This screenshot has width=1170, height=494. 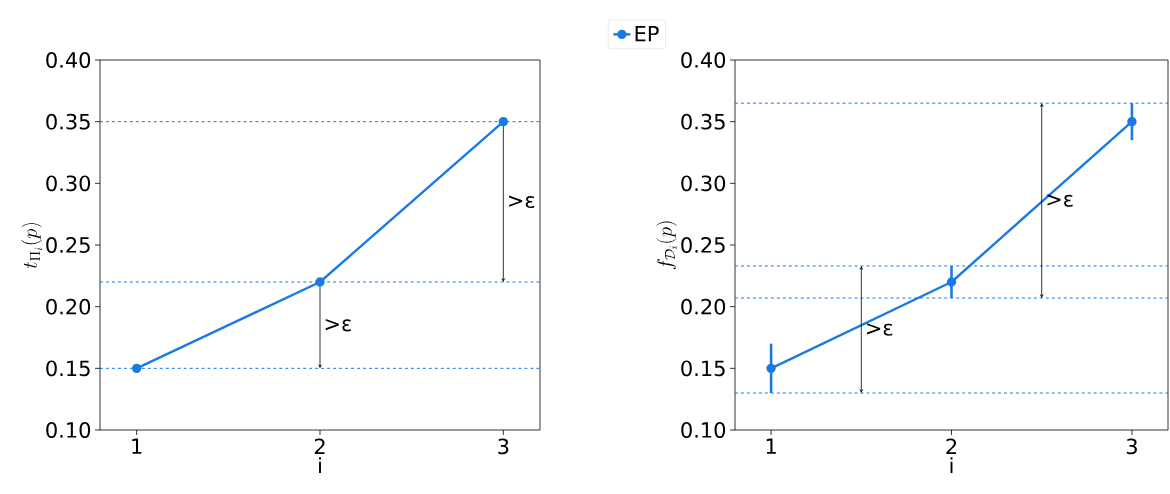 I want to click on legend-label: EP, so click(x=647, y=33).